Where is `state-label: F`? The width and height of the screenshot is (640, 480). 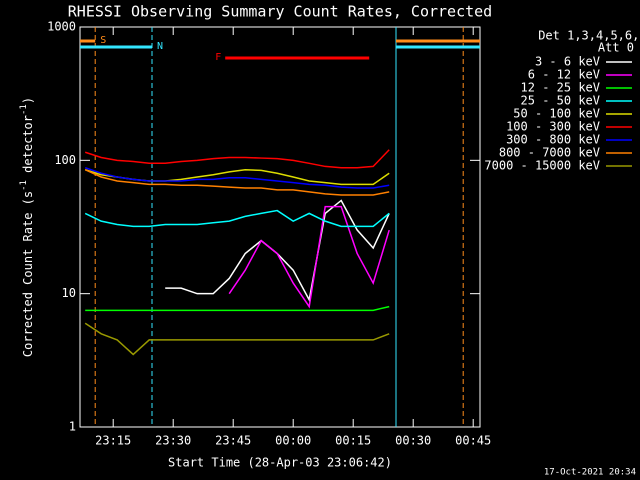 state-label: F is located at coordinates (218, 57).